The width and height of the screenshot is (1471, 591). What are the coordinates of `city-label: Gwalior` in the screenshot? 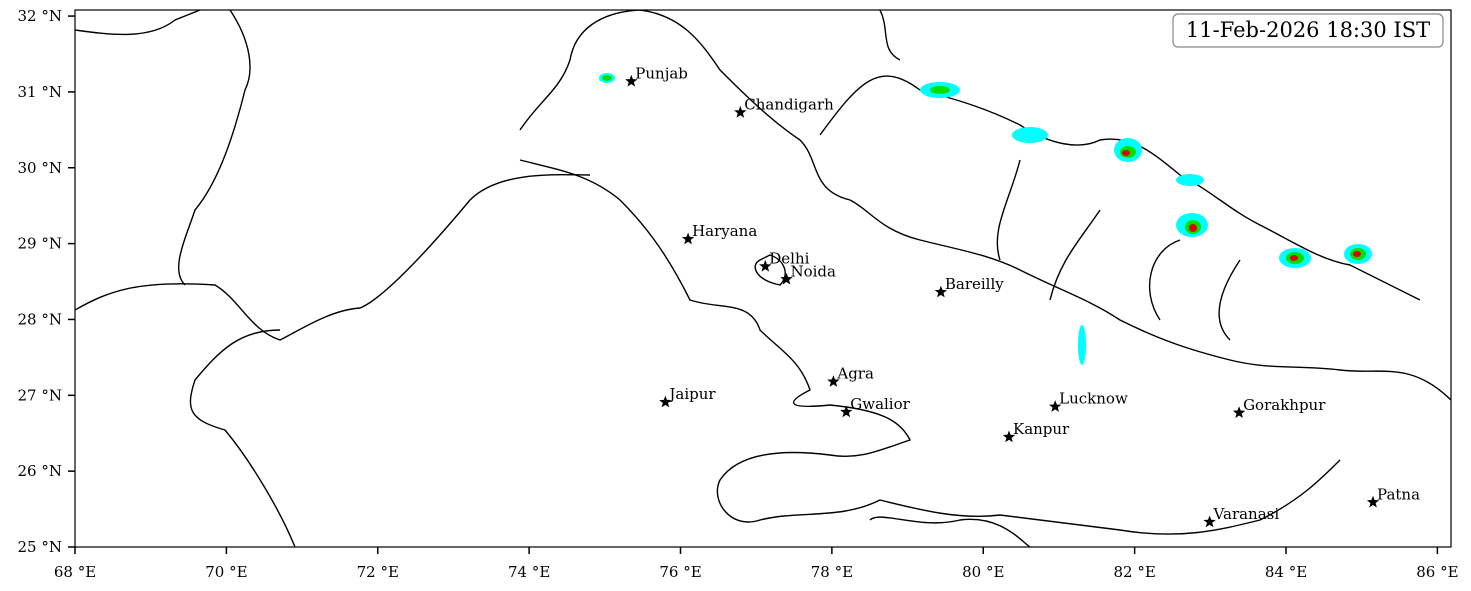 It's located at (880, 404).